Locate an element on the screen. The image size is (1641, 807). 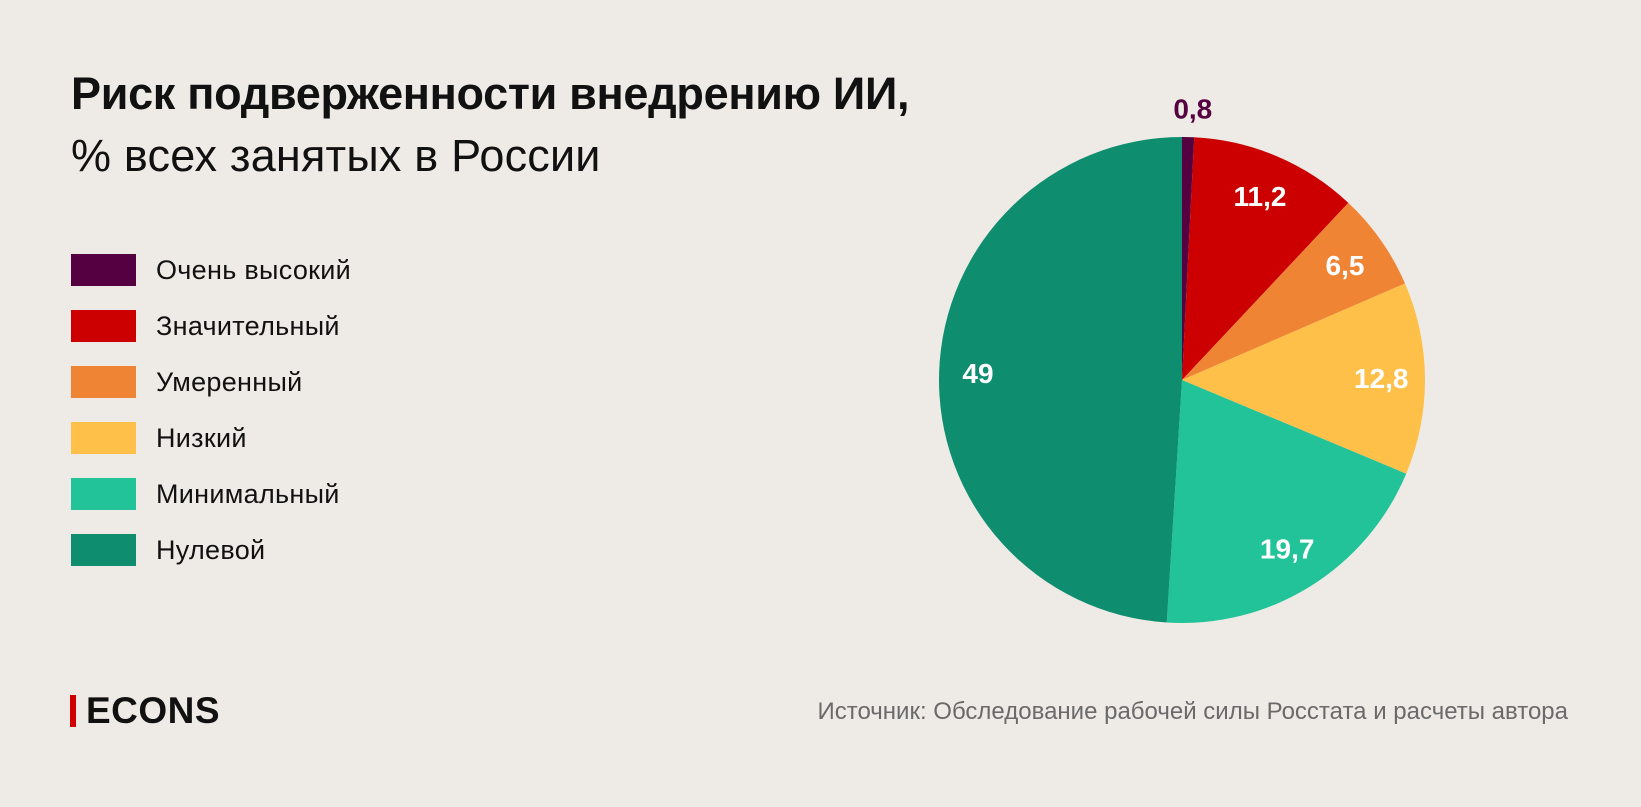
slice-label-5: 49 is located at coordinates (977, 373).